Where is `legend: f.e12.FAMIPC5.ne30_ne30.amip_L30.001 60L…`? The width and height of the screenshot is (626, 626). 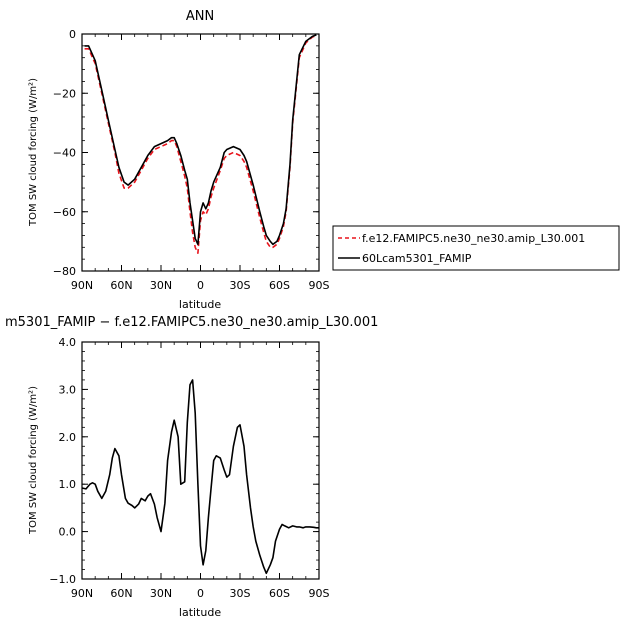 legend: f.e12.FAMIPC5.ne30_ne30.amip_L30.001 60L… is located at coordinates (476, 248).